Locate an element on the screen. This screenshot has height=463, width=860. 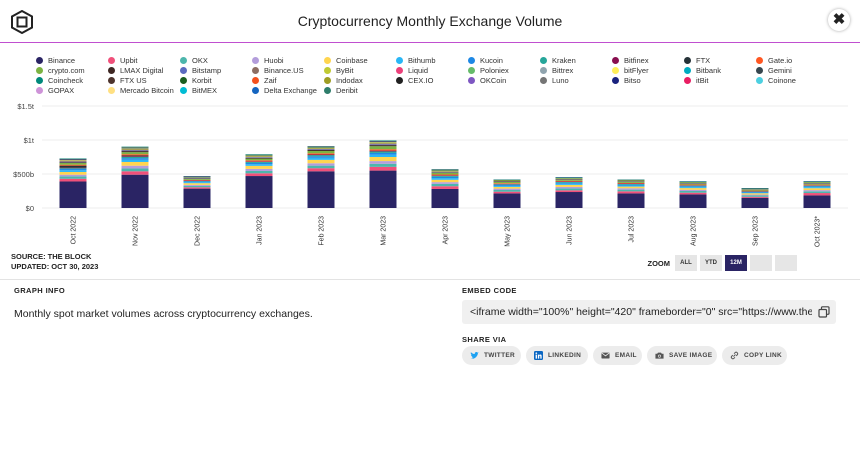
legend-item: OKX is located at coordinates (194, 61).